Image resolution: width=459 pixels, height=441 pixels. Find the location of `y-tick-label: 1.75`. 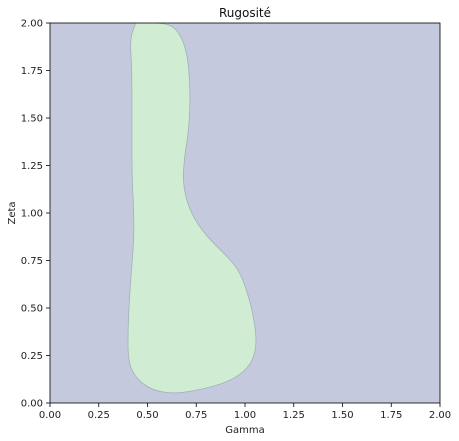

y-tick-label: 1.75 is located at coordinates (32, 71).